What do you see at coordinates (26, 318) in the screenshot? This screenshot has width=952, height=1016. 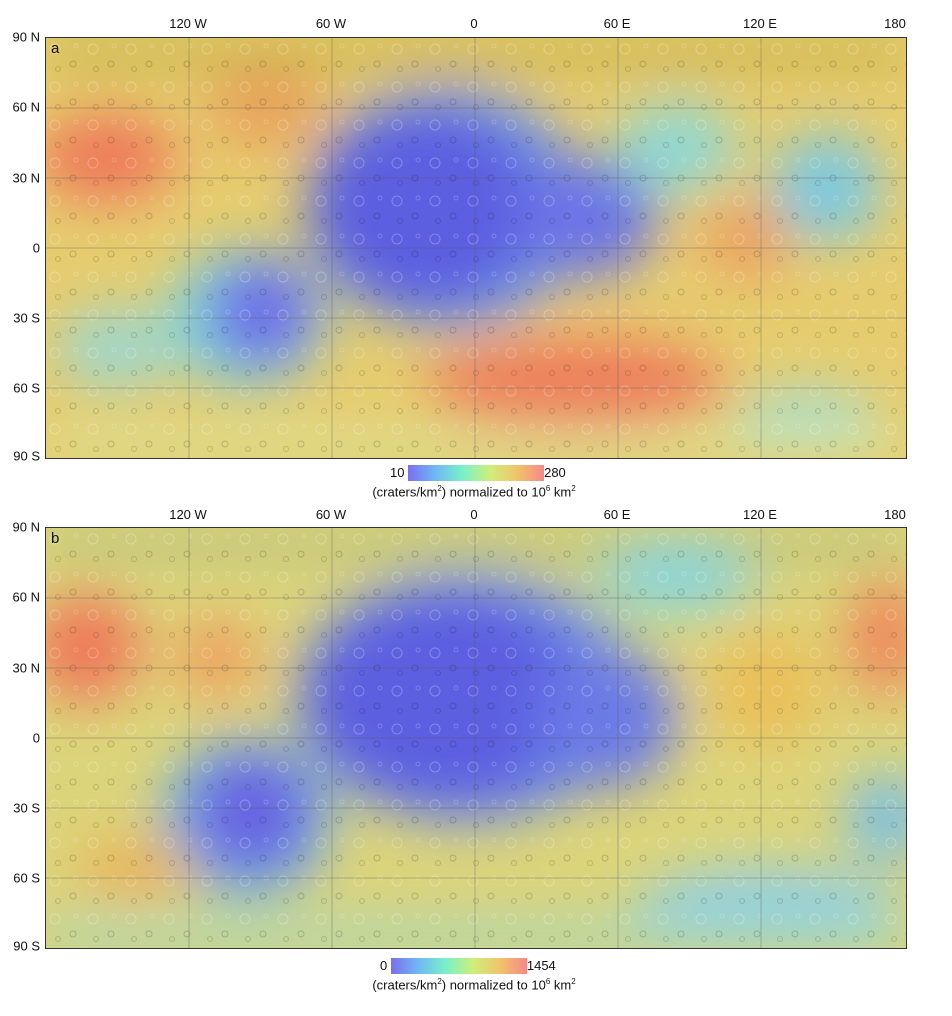 I see `lat-label-30s: 30 S` at bounding box center [26, 318].